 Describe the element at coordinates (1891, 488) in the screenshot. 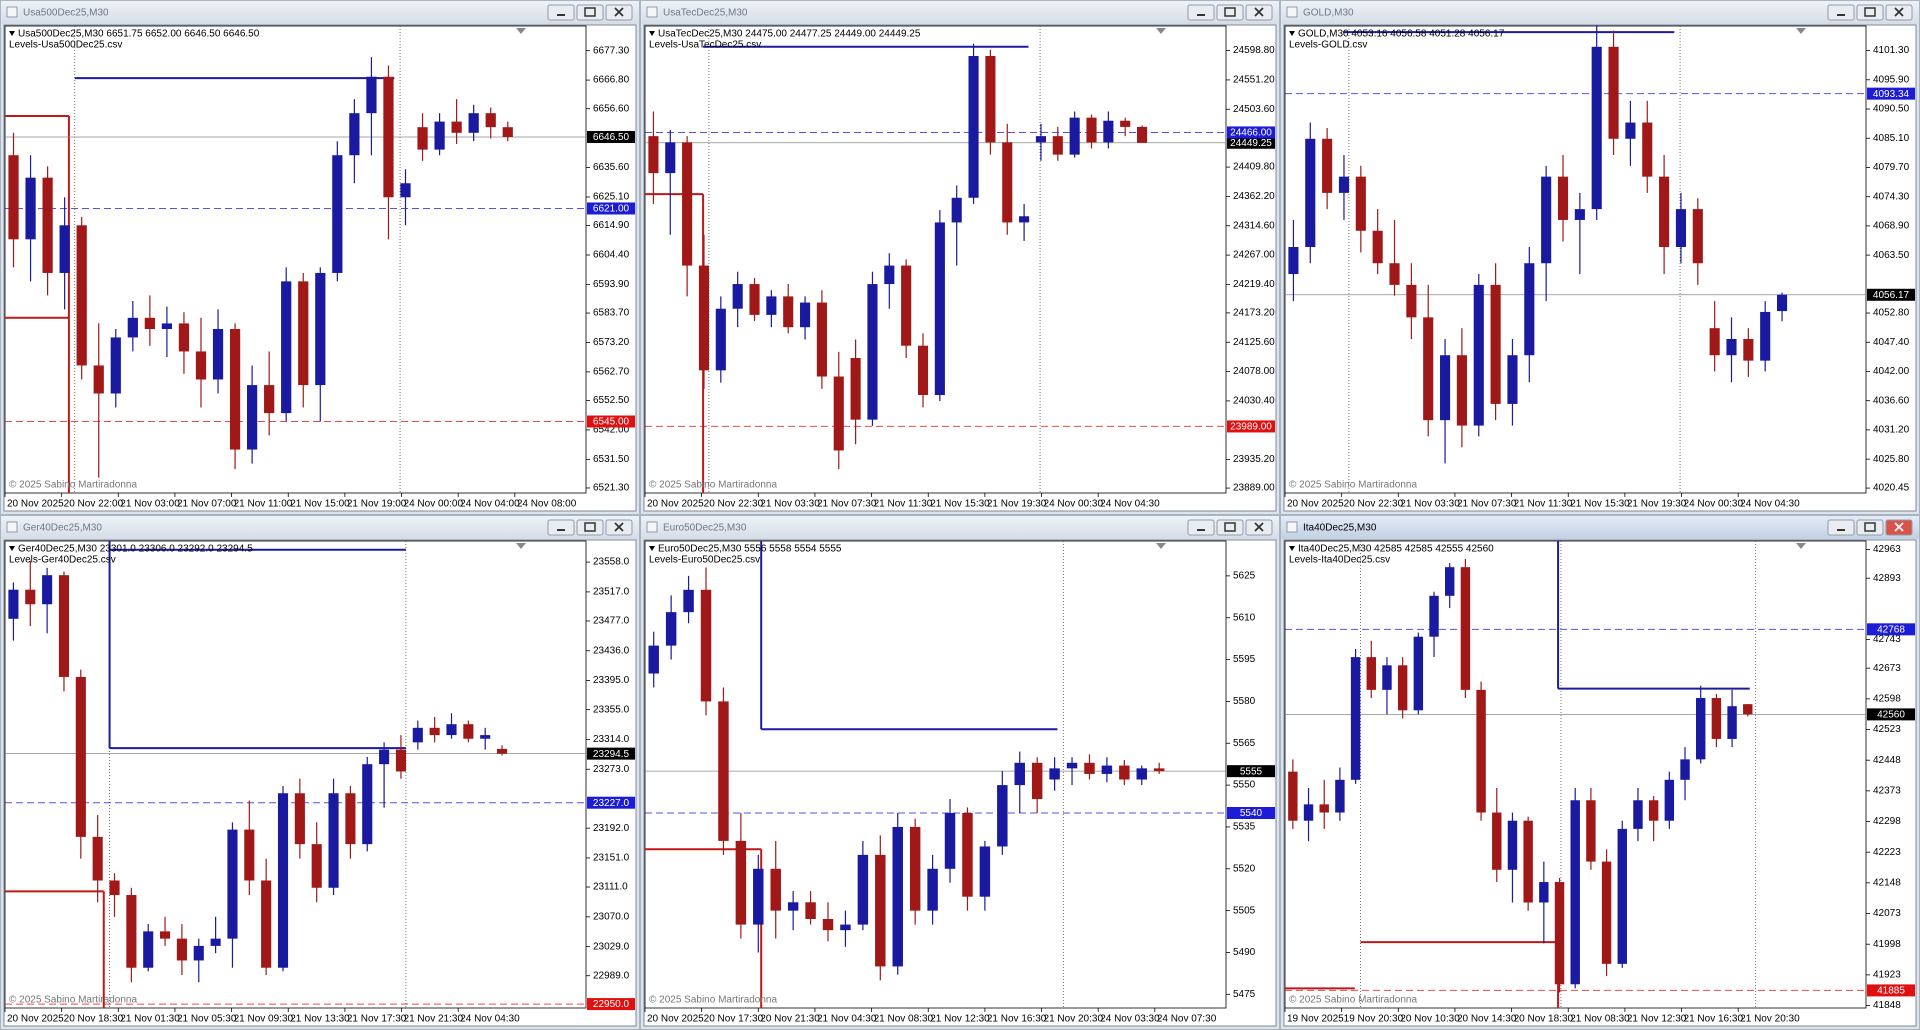

I see `y-tick-label: 4020.45` at that location.